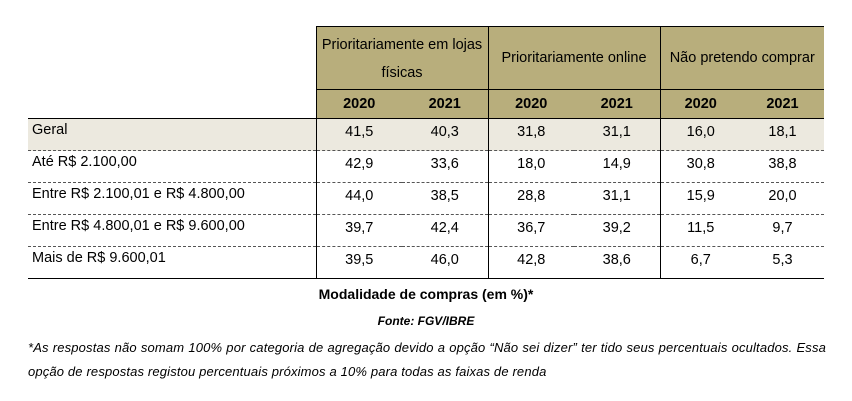 Image resolution: width=852 pixels, height=401 pixels. I want to click on table-cell: 20,0, so click(782, 198).